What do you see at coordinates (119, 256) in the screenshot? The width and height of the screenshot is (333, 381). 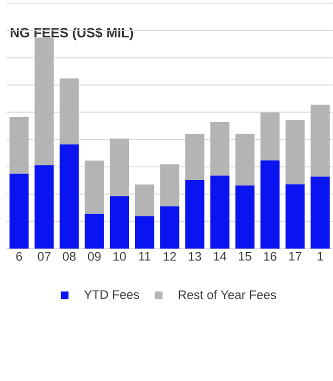 I see `x-tick-label: 10` at bounding box center [119, 256].